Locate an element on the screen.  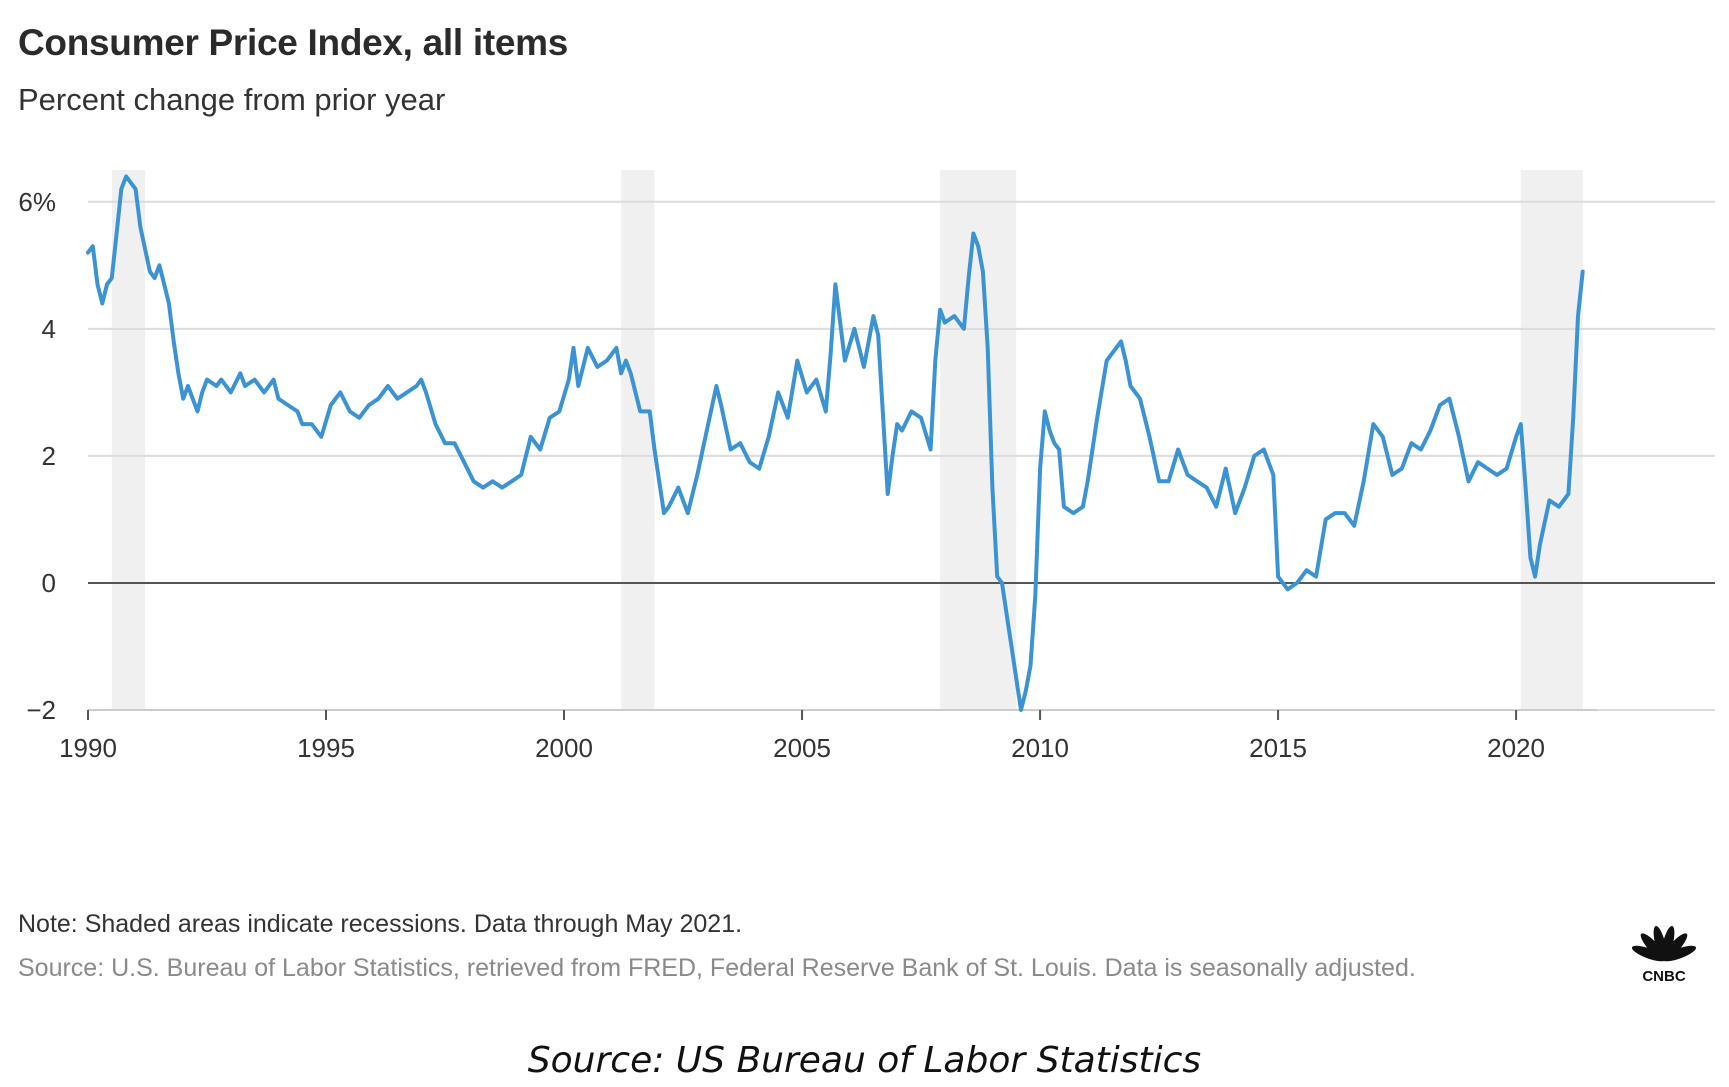
chart-subtitle: Percent change from prior year is located at coordinates (232, 99).